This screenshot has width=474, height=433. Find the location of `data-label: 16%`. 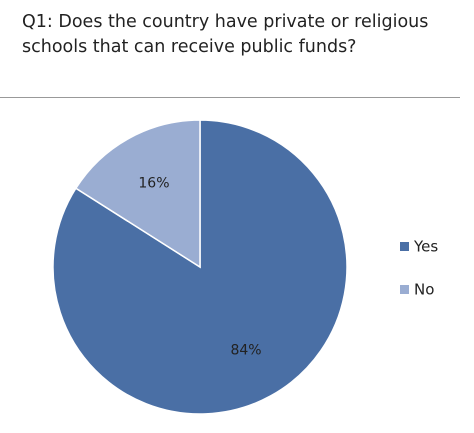

data-label: 16% is located at coordinates (153, 183).